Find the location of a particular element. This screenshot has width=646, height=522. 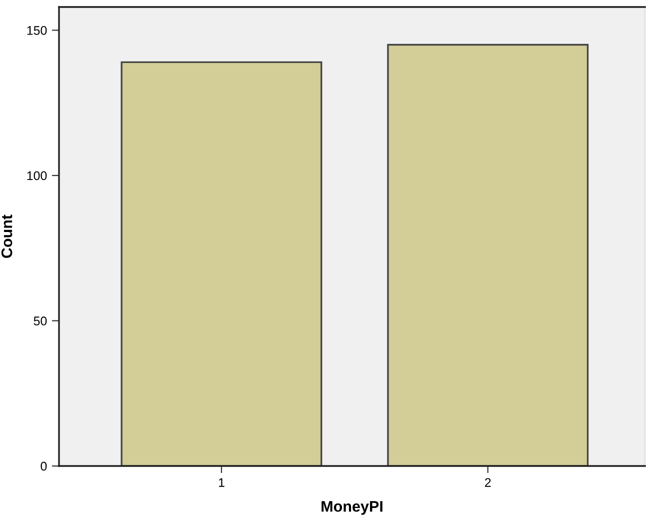

x-axis-title: MoneyPI is located at coordinates (352, 508).